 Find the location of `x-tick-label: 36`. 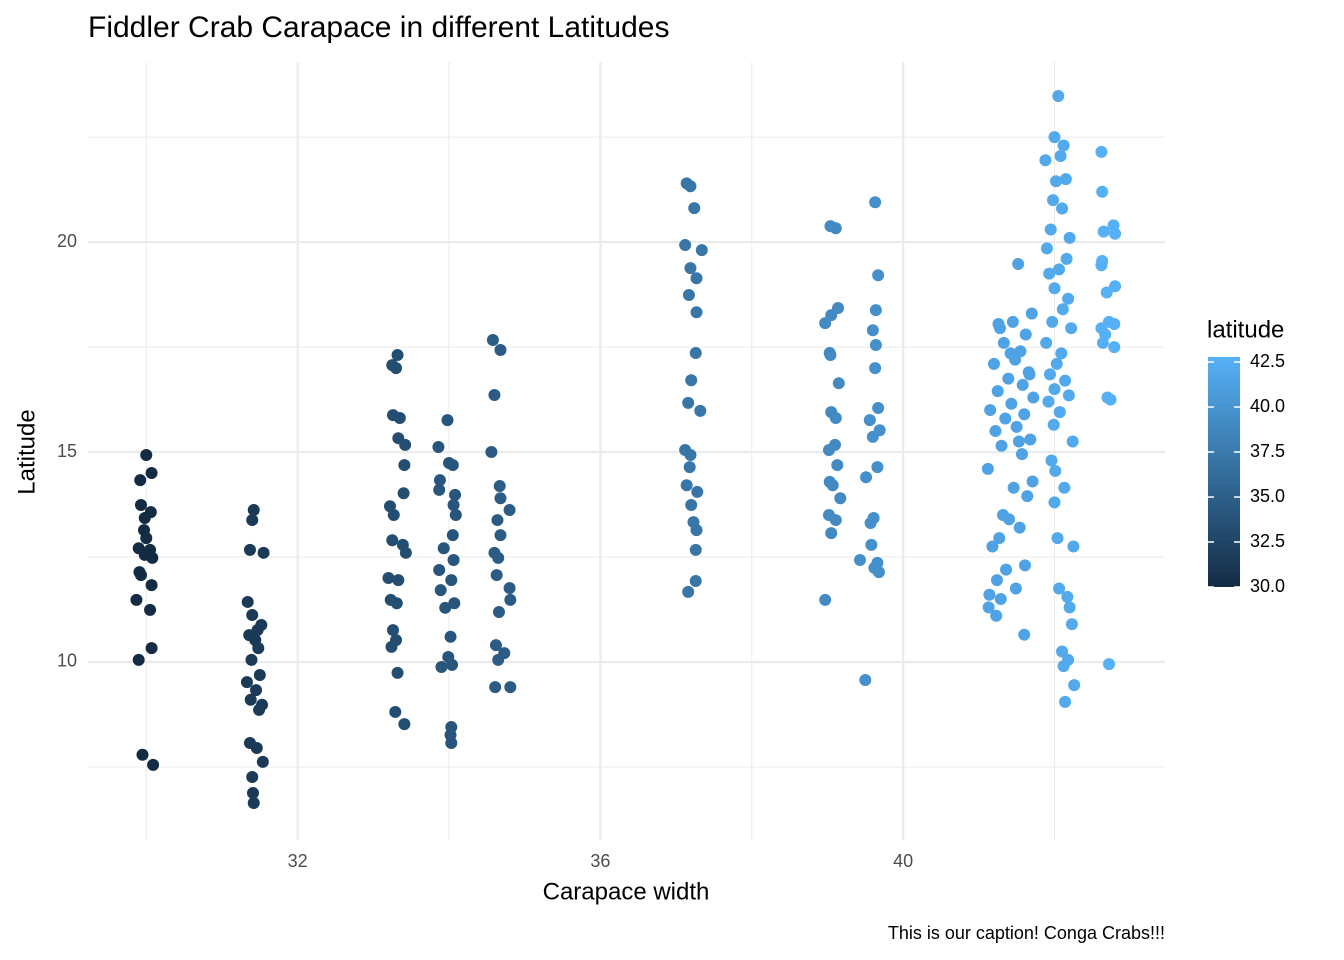

x-tick-label: 36 is located at coordinates (600, 861).